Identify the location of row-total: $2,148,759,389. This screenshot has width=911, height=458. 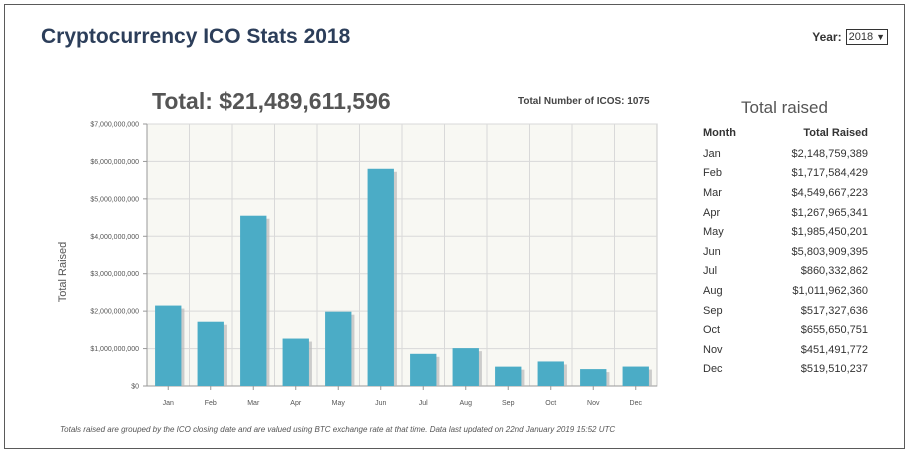
(829, 153).